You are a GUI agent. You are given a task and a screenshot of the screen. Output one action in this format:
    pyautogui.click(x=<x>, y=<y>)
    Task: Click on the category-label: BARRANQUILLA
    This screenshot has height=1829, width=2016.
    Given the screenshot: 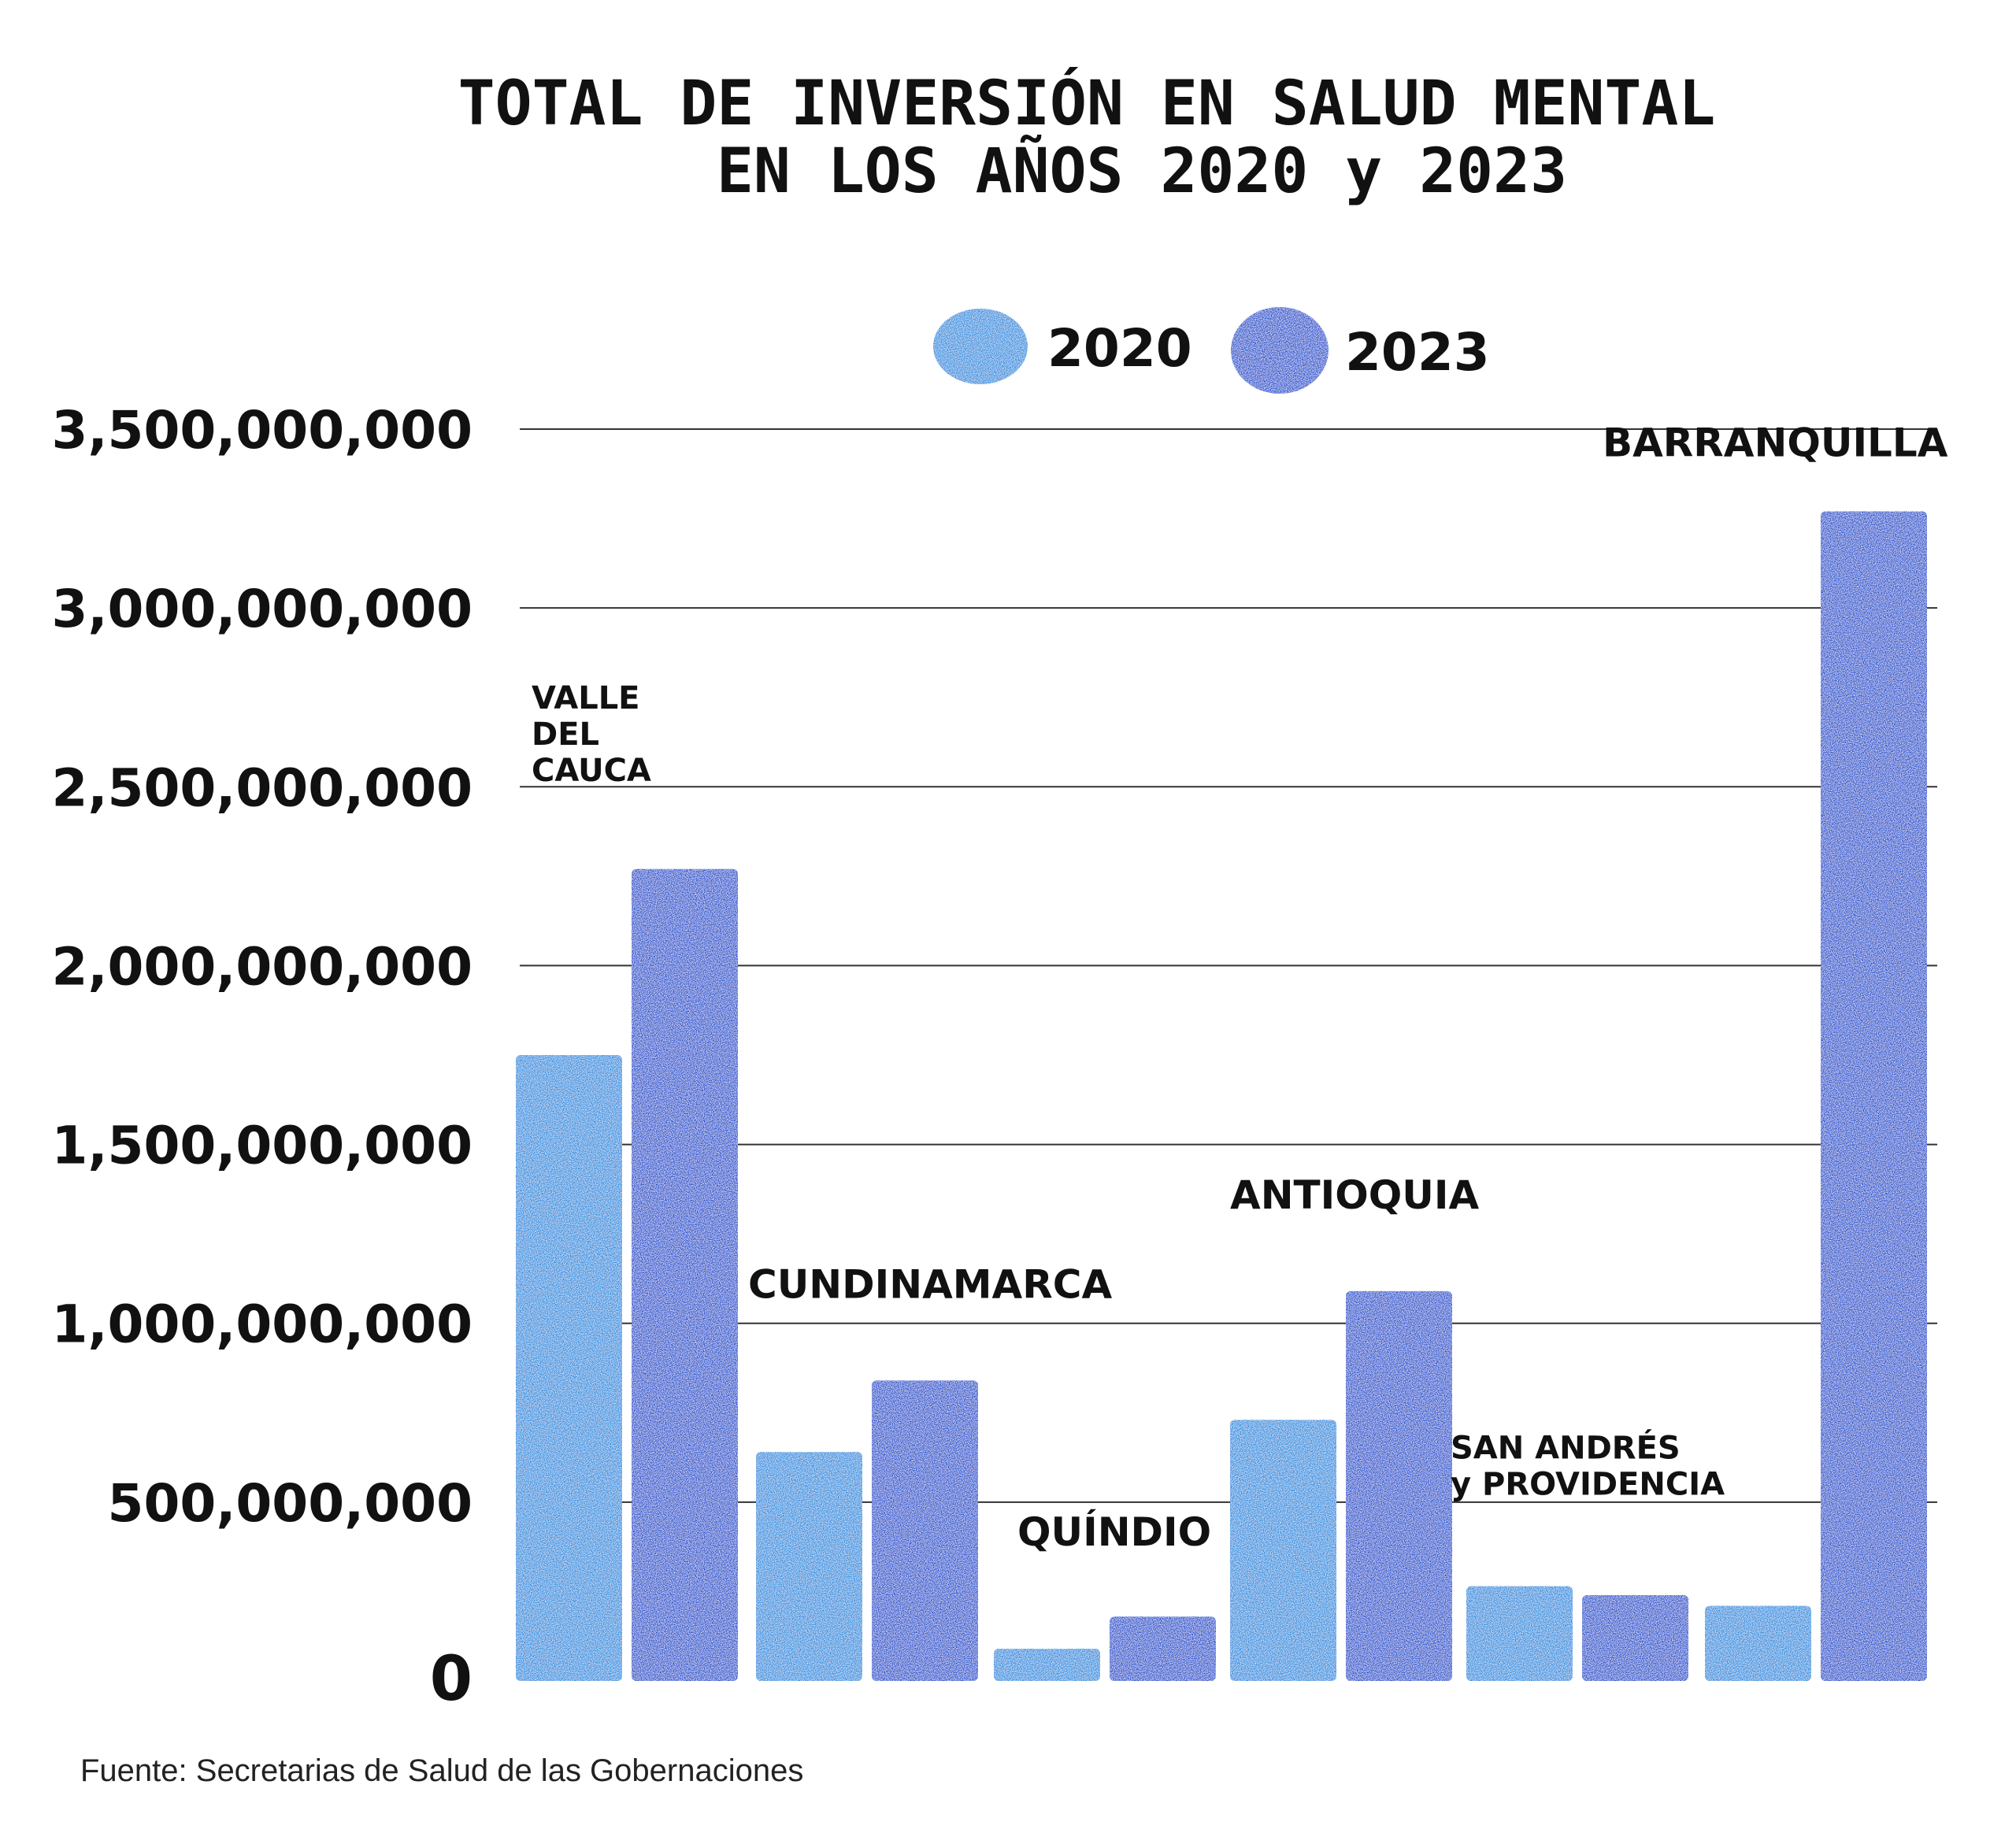 What is the action you would take?
    pyautogui.click(x=1775, y=442)
    